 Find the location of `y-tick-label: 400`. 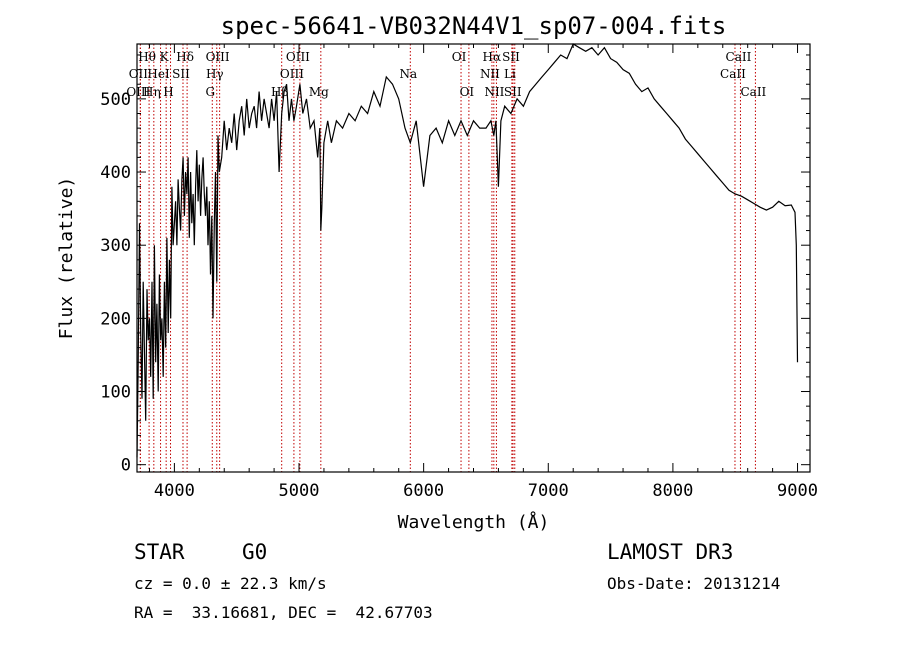

y-tick-label: 400 is located at coordinates (115, 173).